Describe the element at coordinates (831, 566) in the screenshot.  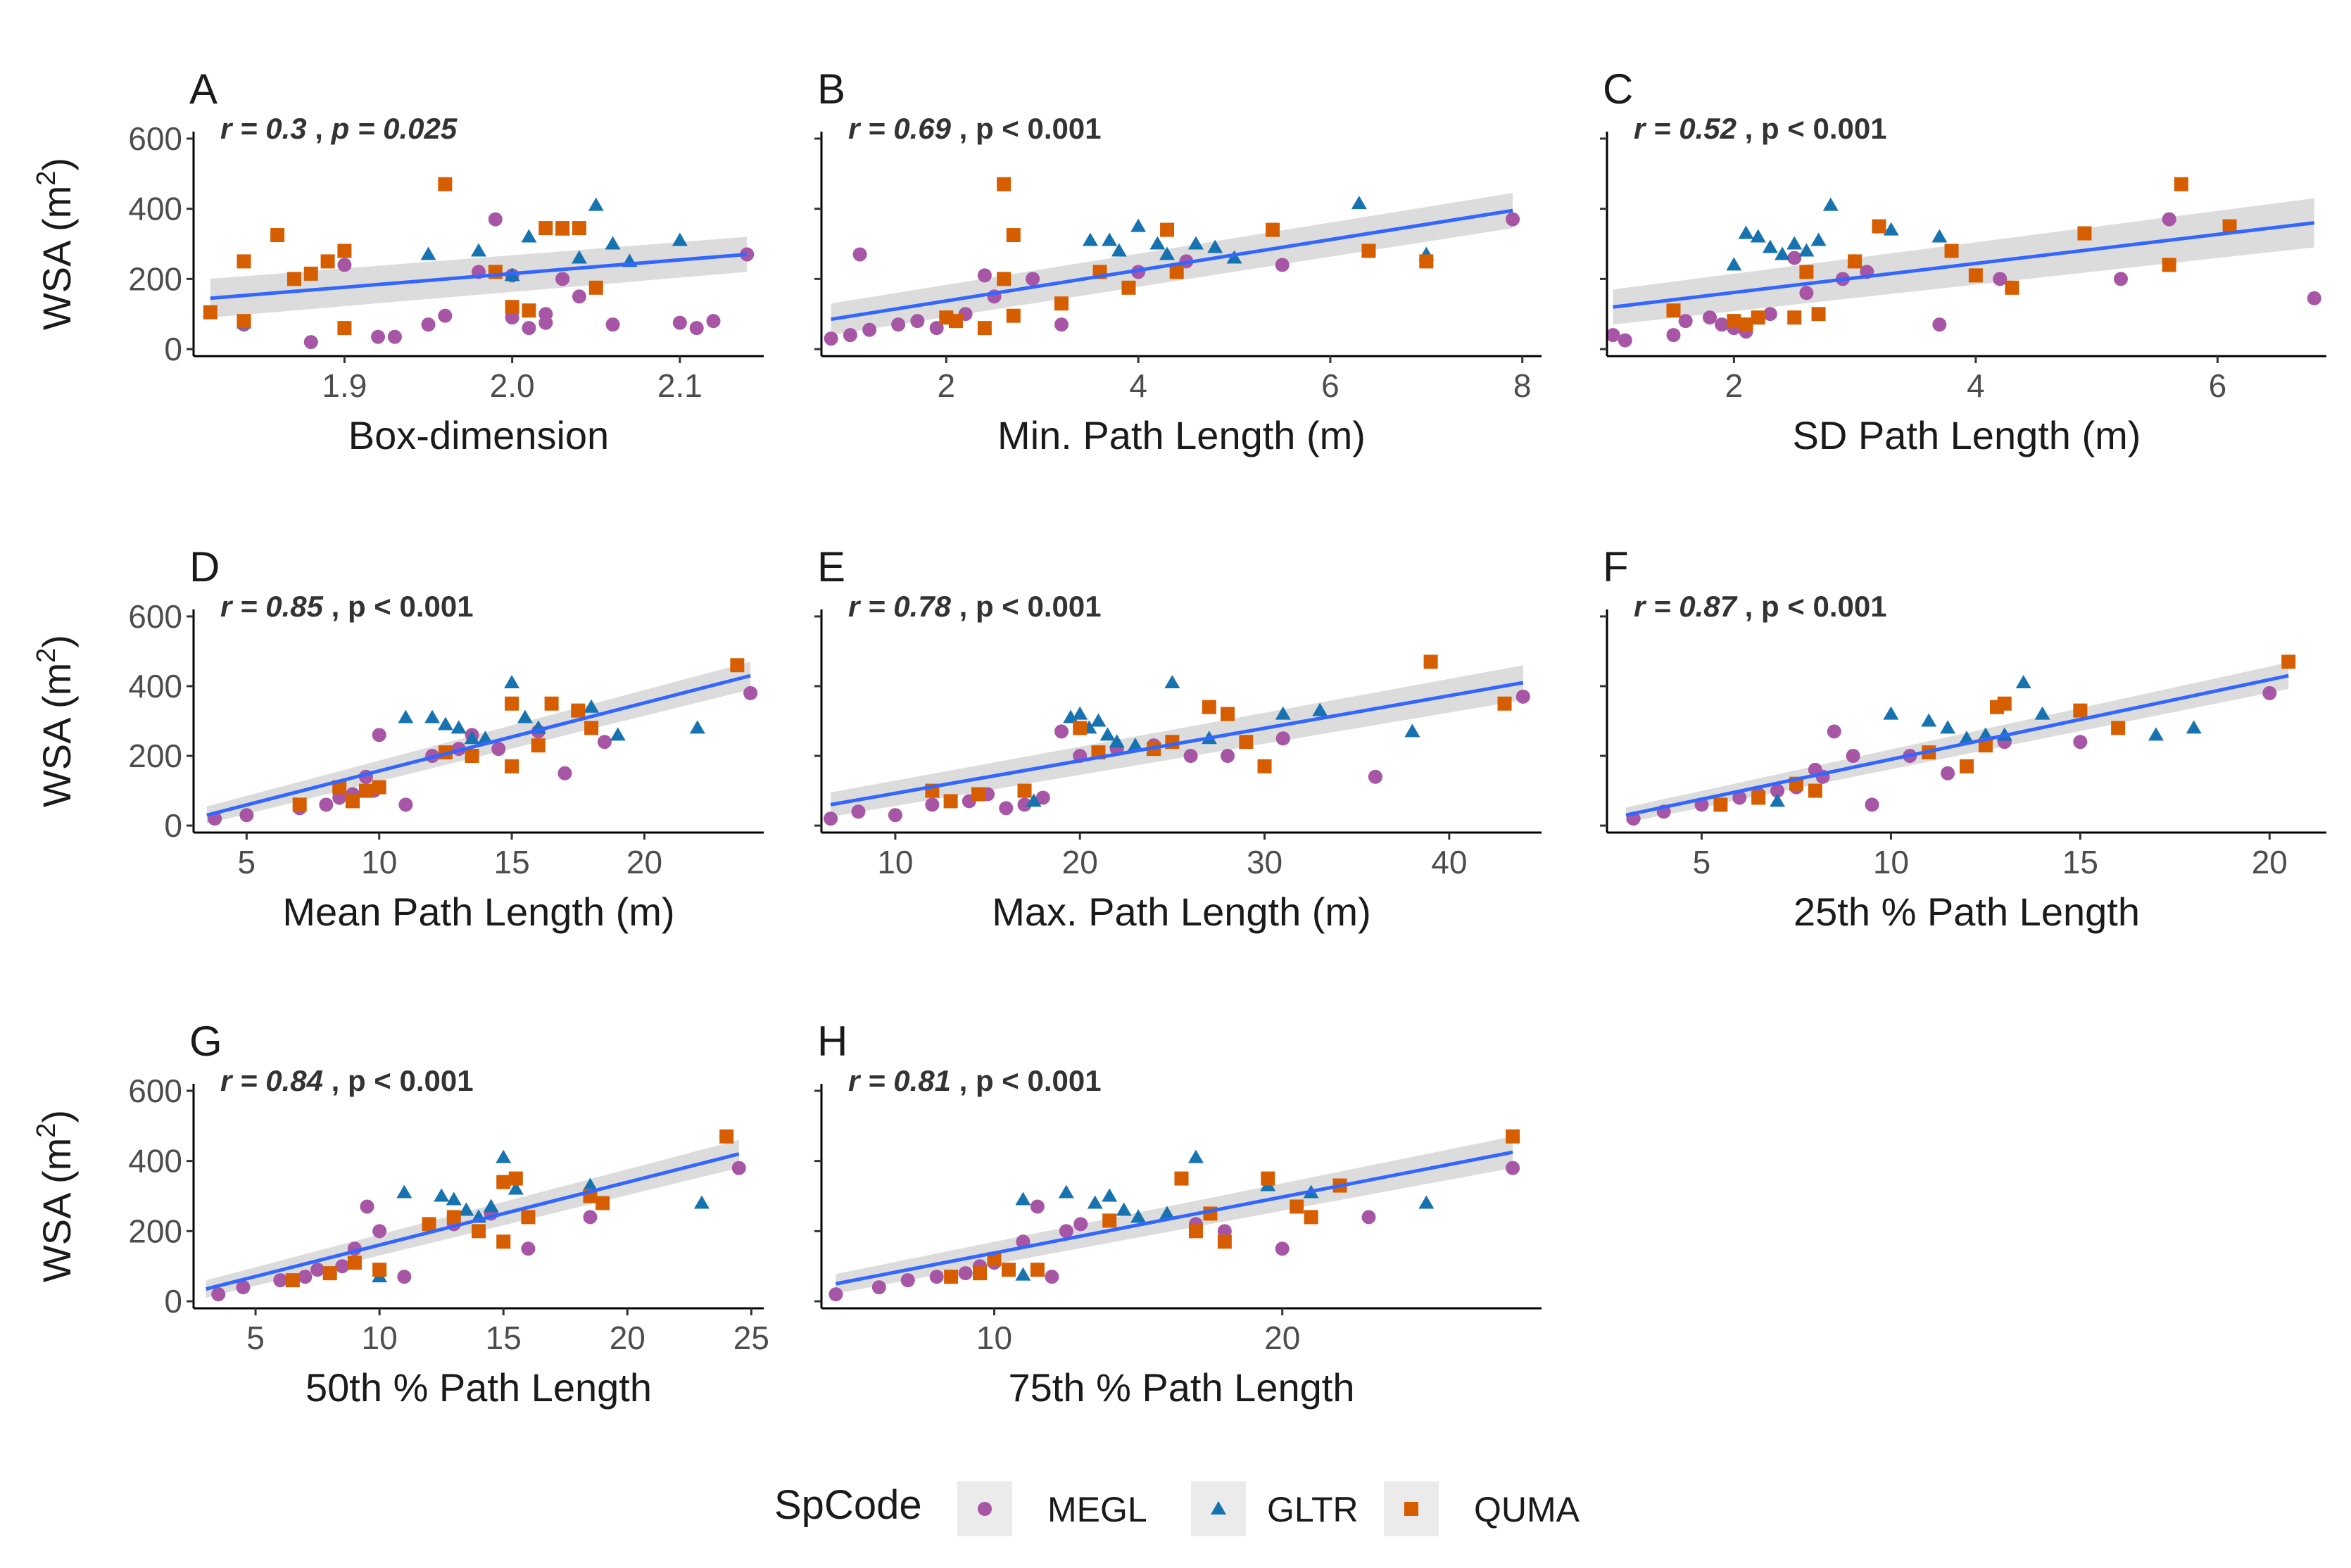
I see `panel-letter-e: E` at that location.